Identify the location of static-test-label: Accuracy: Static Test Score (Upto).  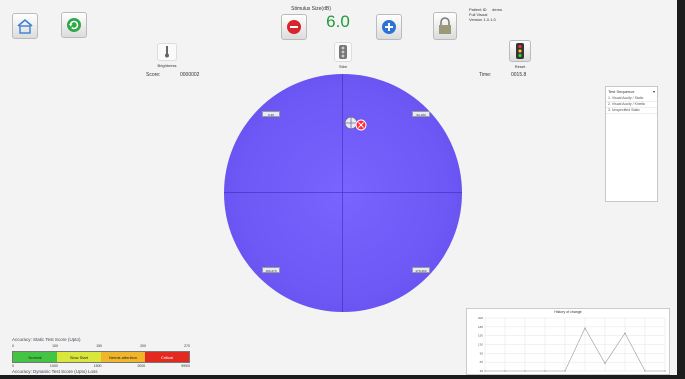
(46, 339).